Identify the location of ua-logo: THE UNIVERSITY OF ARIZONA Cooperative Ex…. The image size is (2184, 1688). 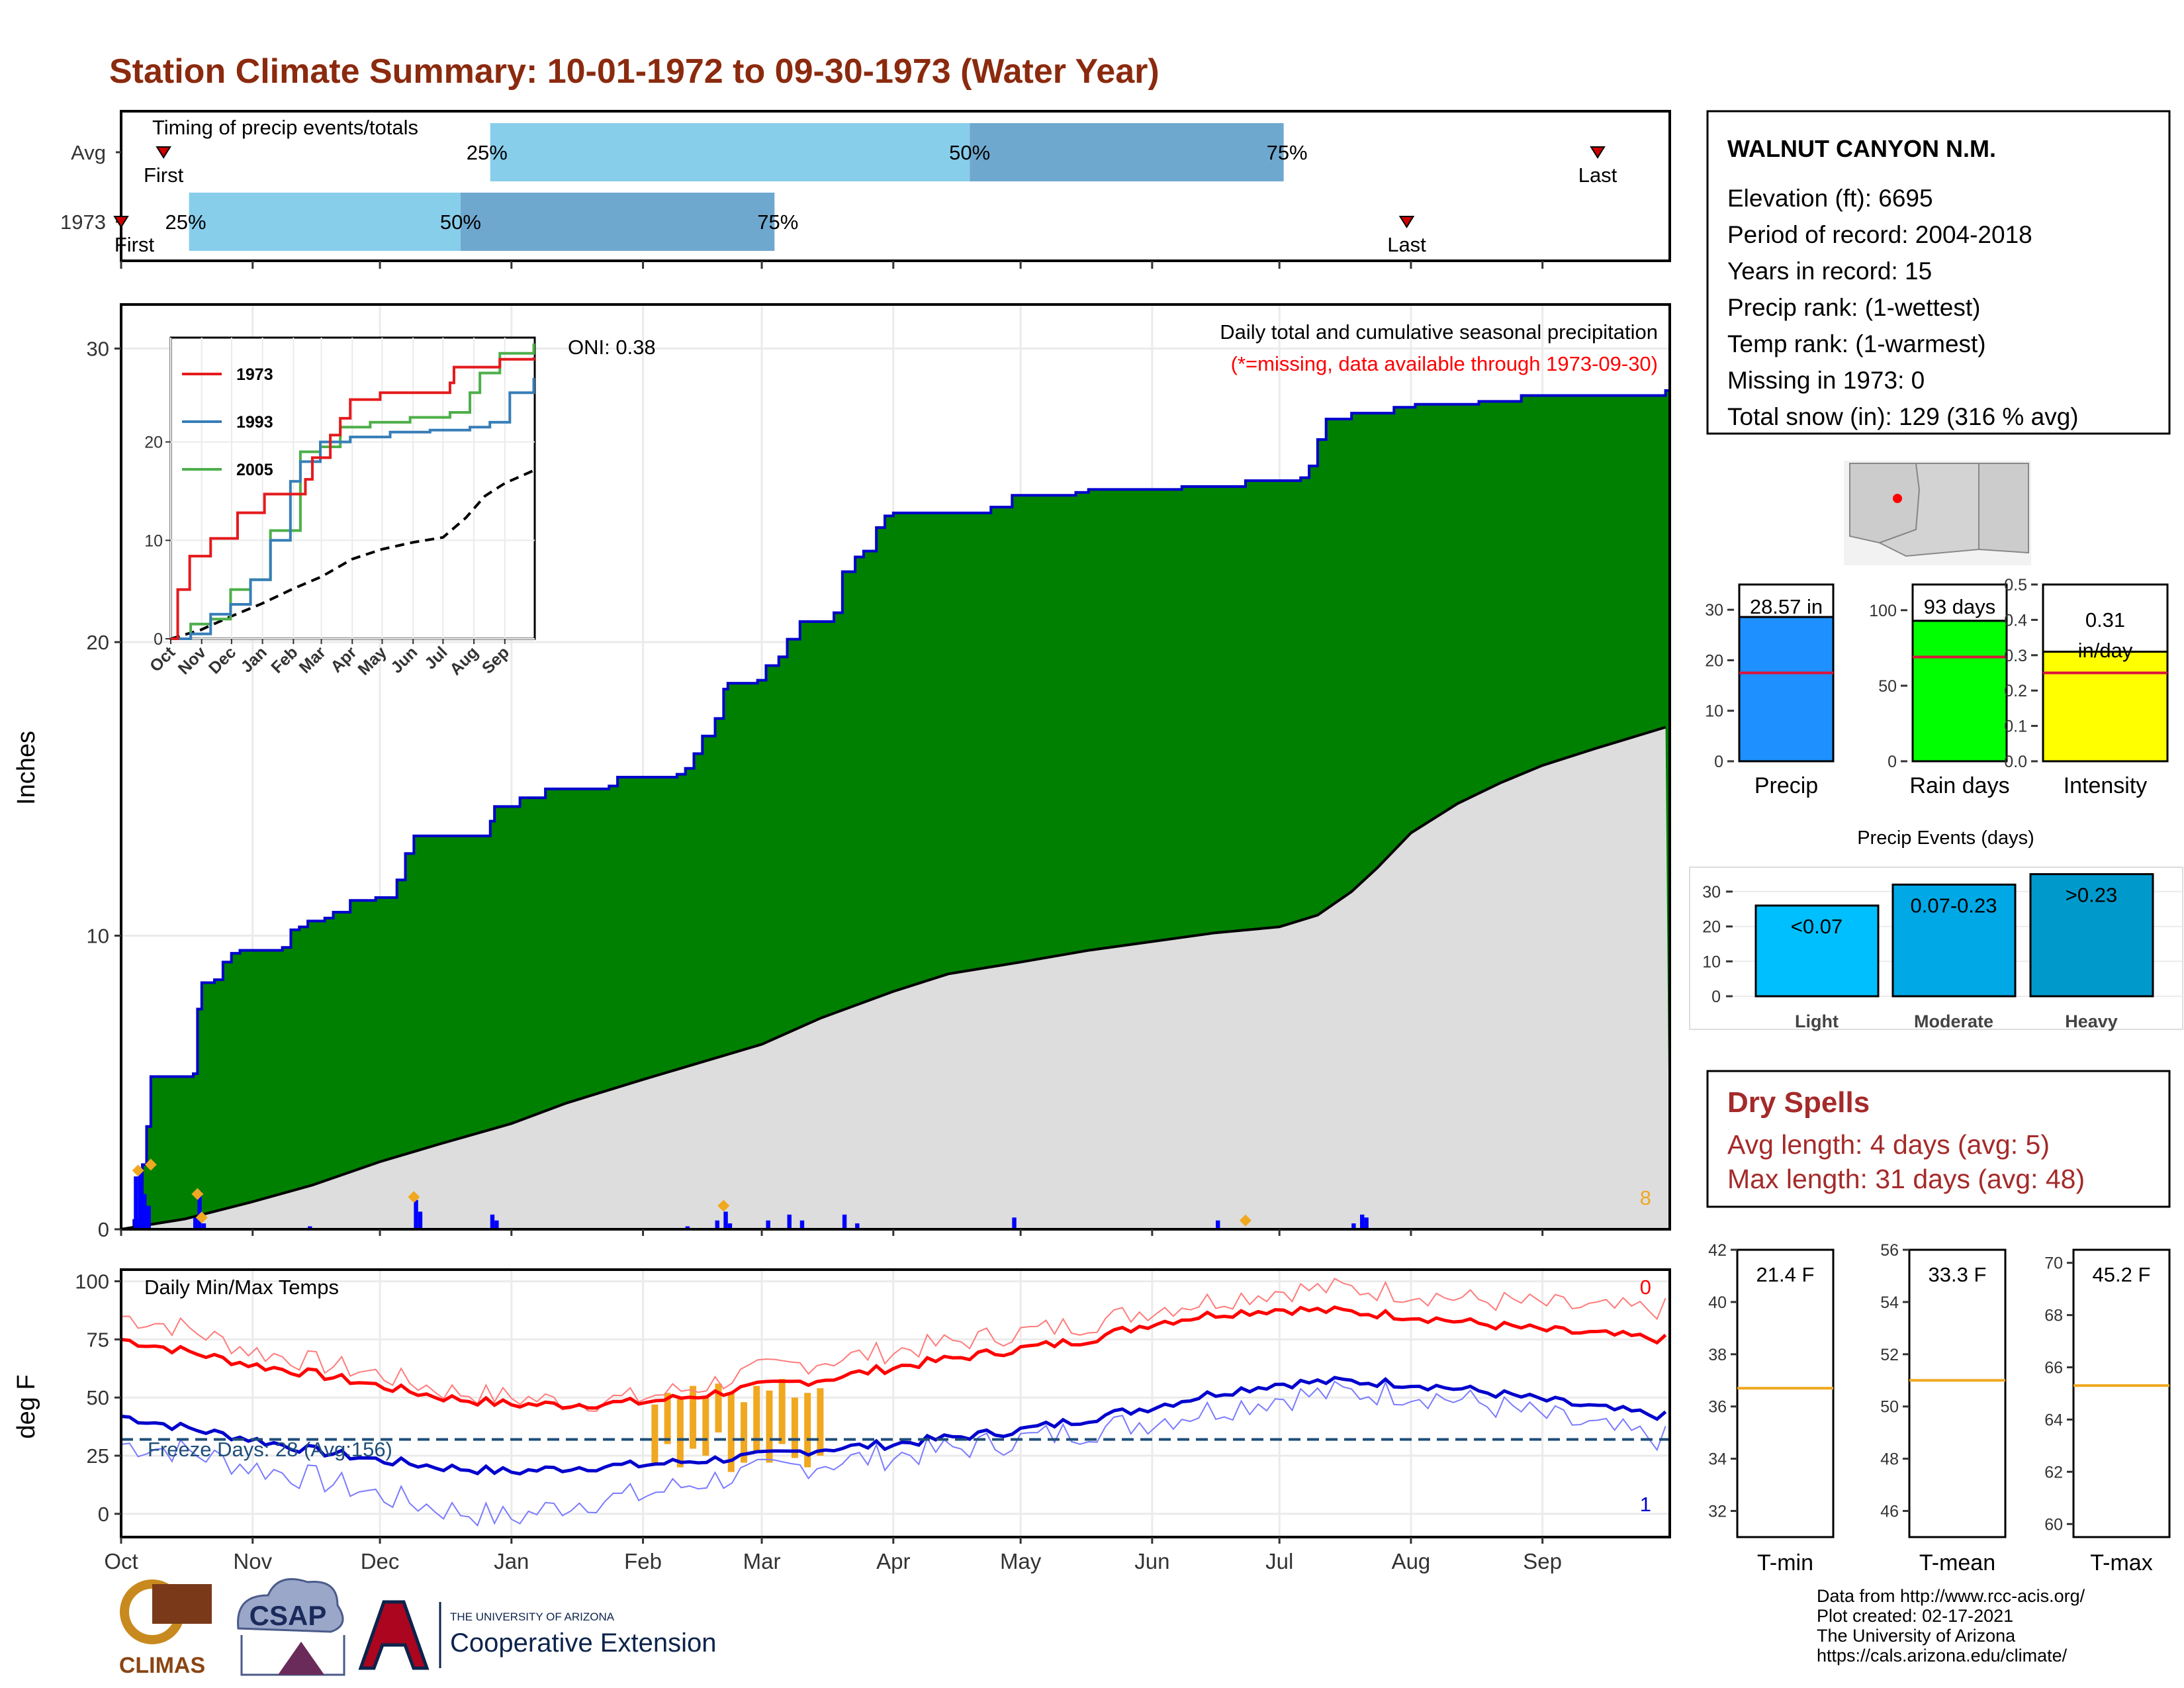
(537, 1635).